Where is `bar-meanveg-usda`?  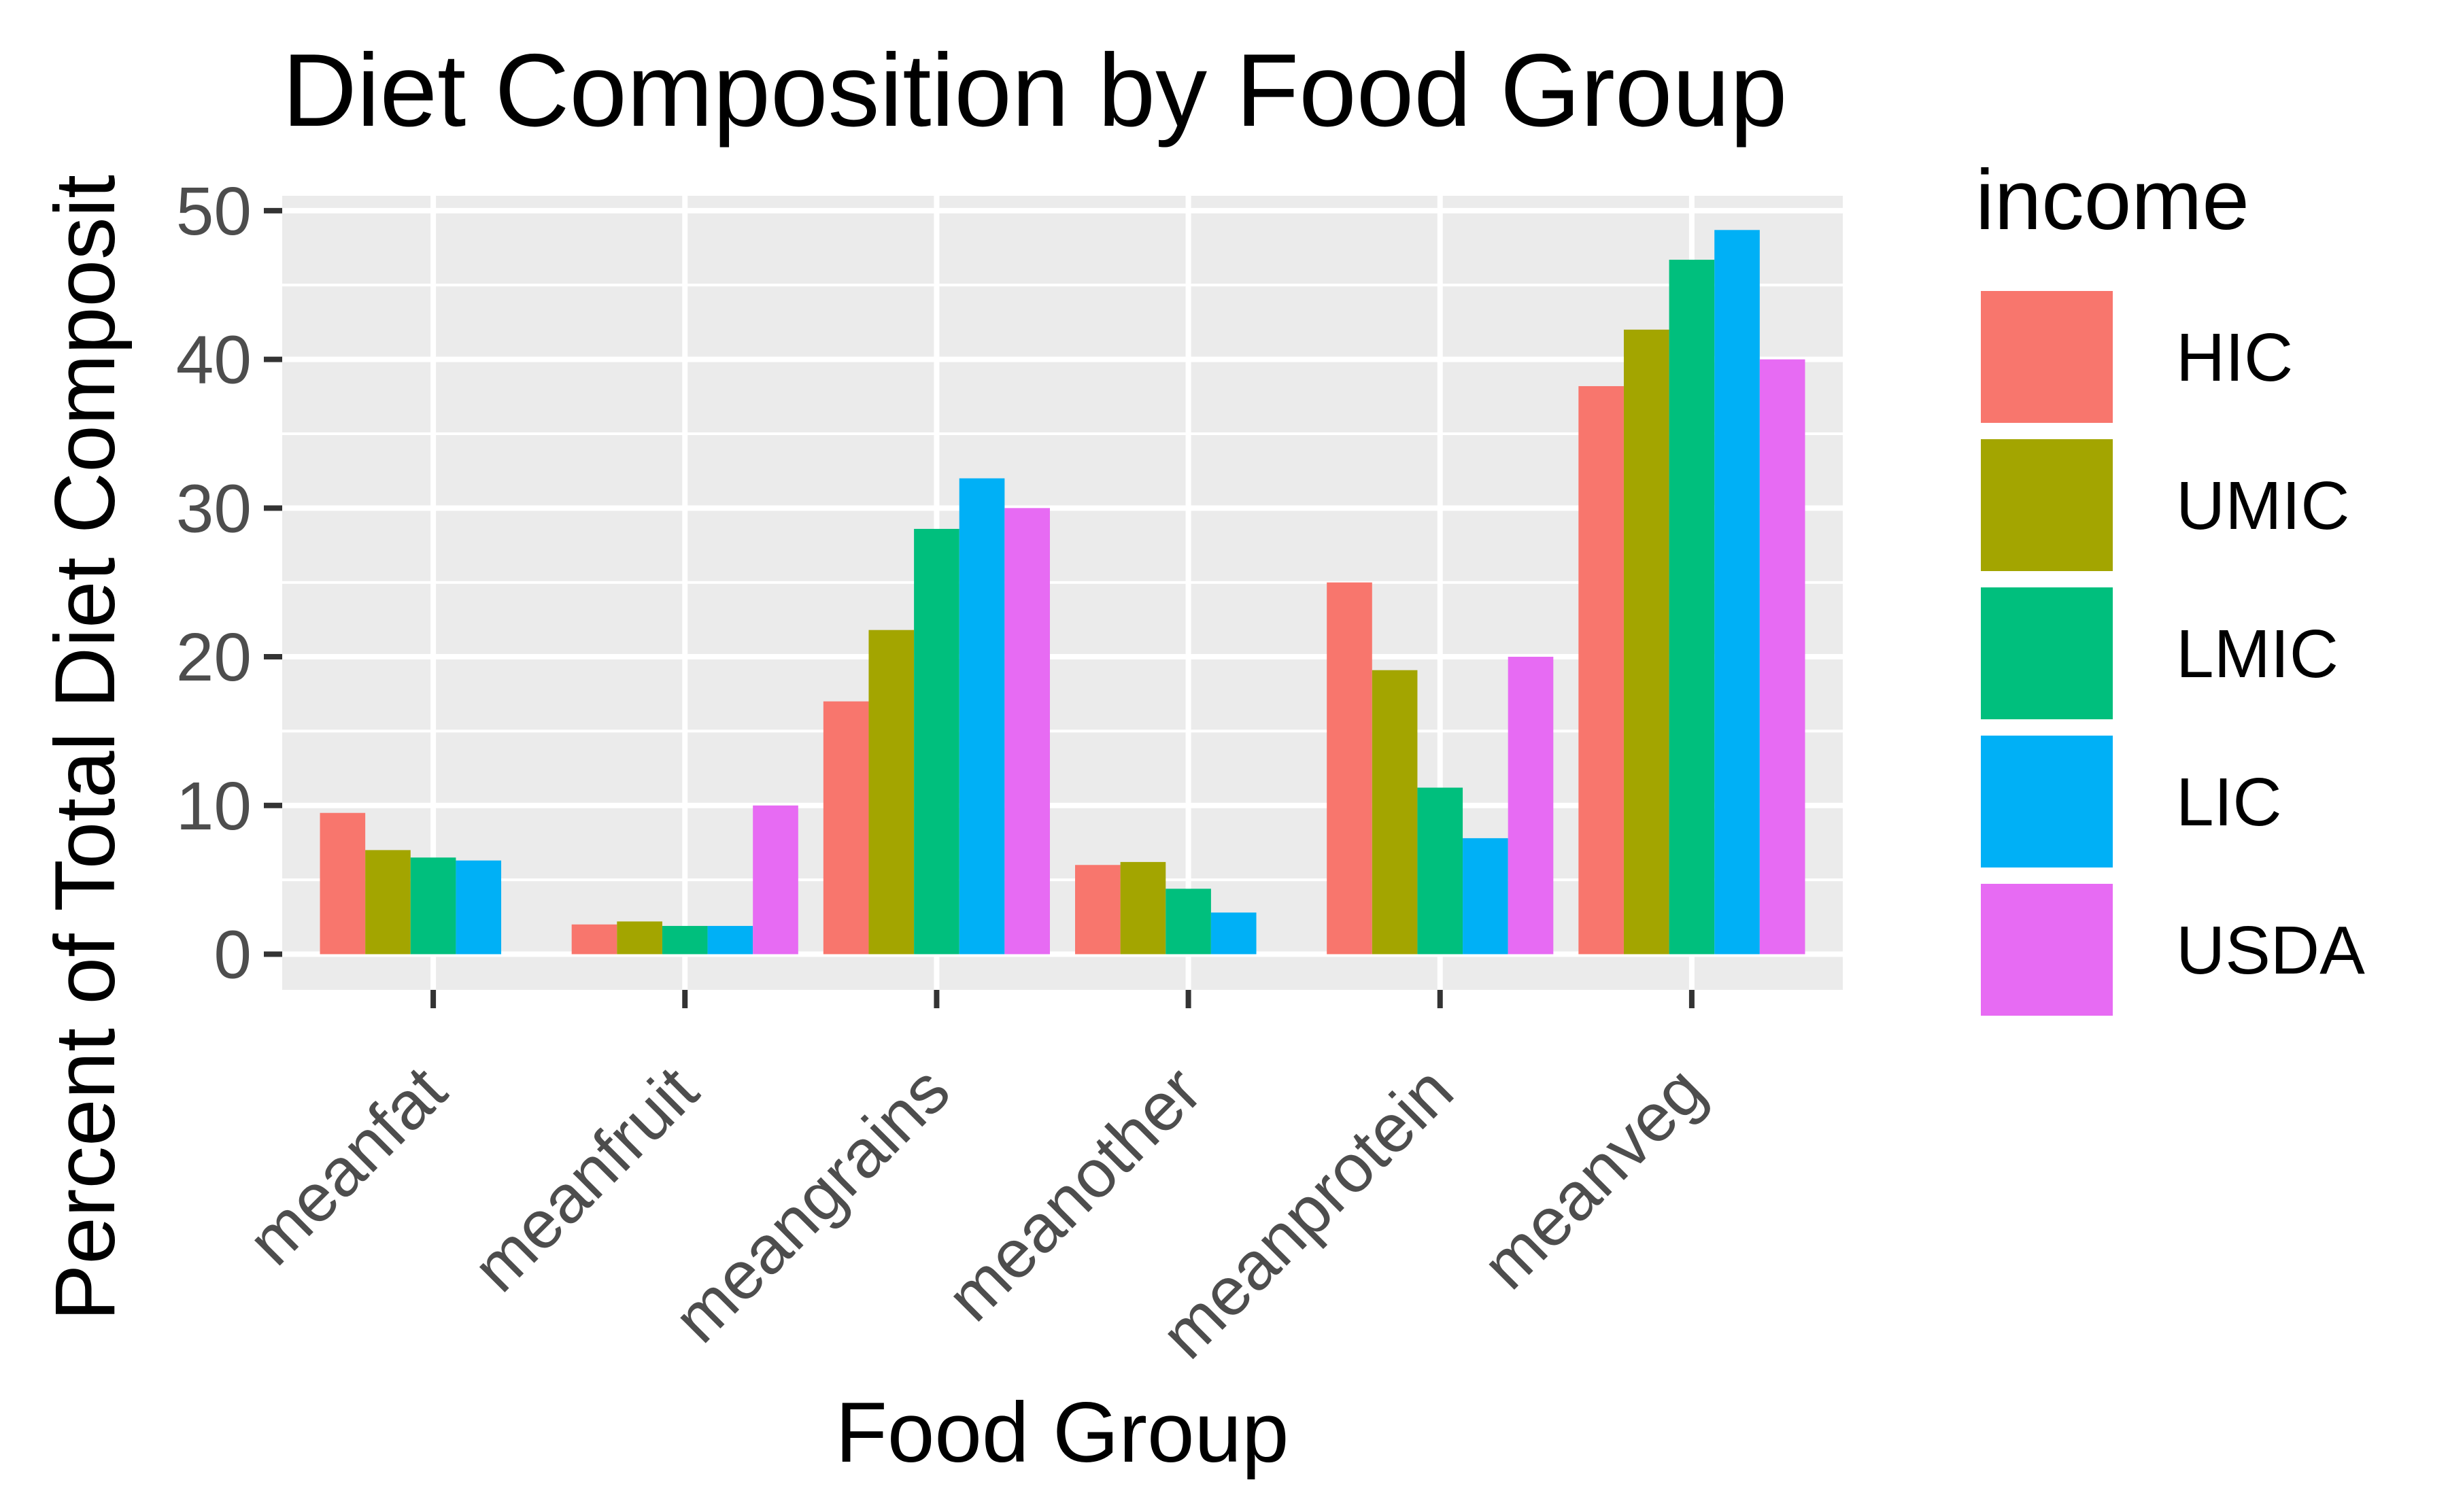 bar-meanveg-usda is located at coordinates (1782, 657).